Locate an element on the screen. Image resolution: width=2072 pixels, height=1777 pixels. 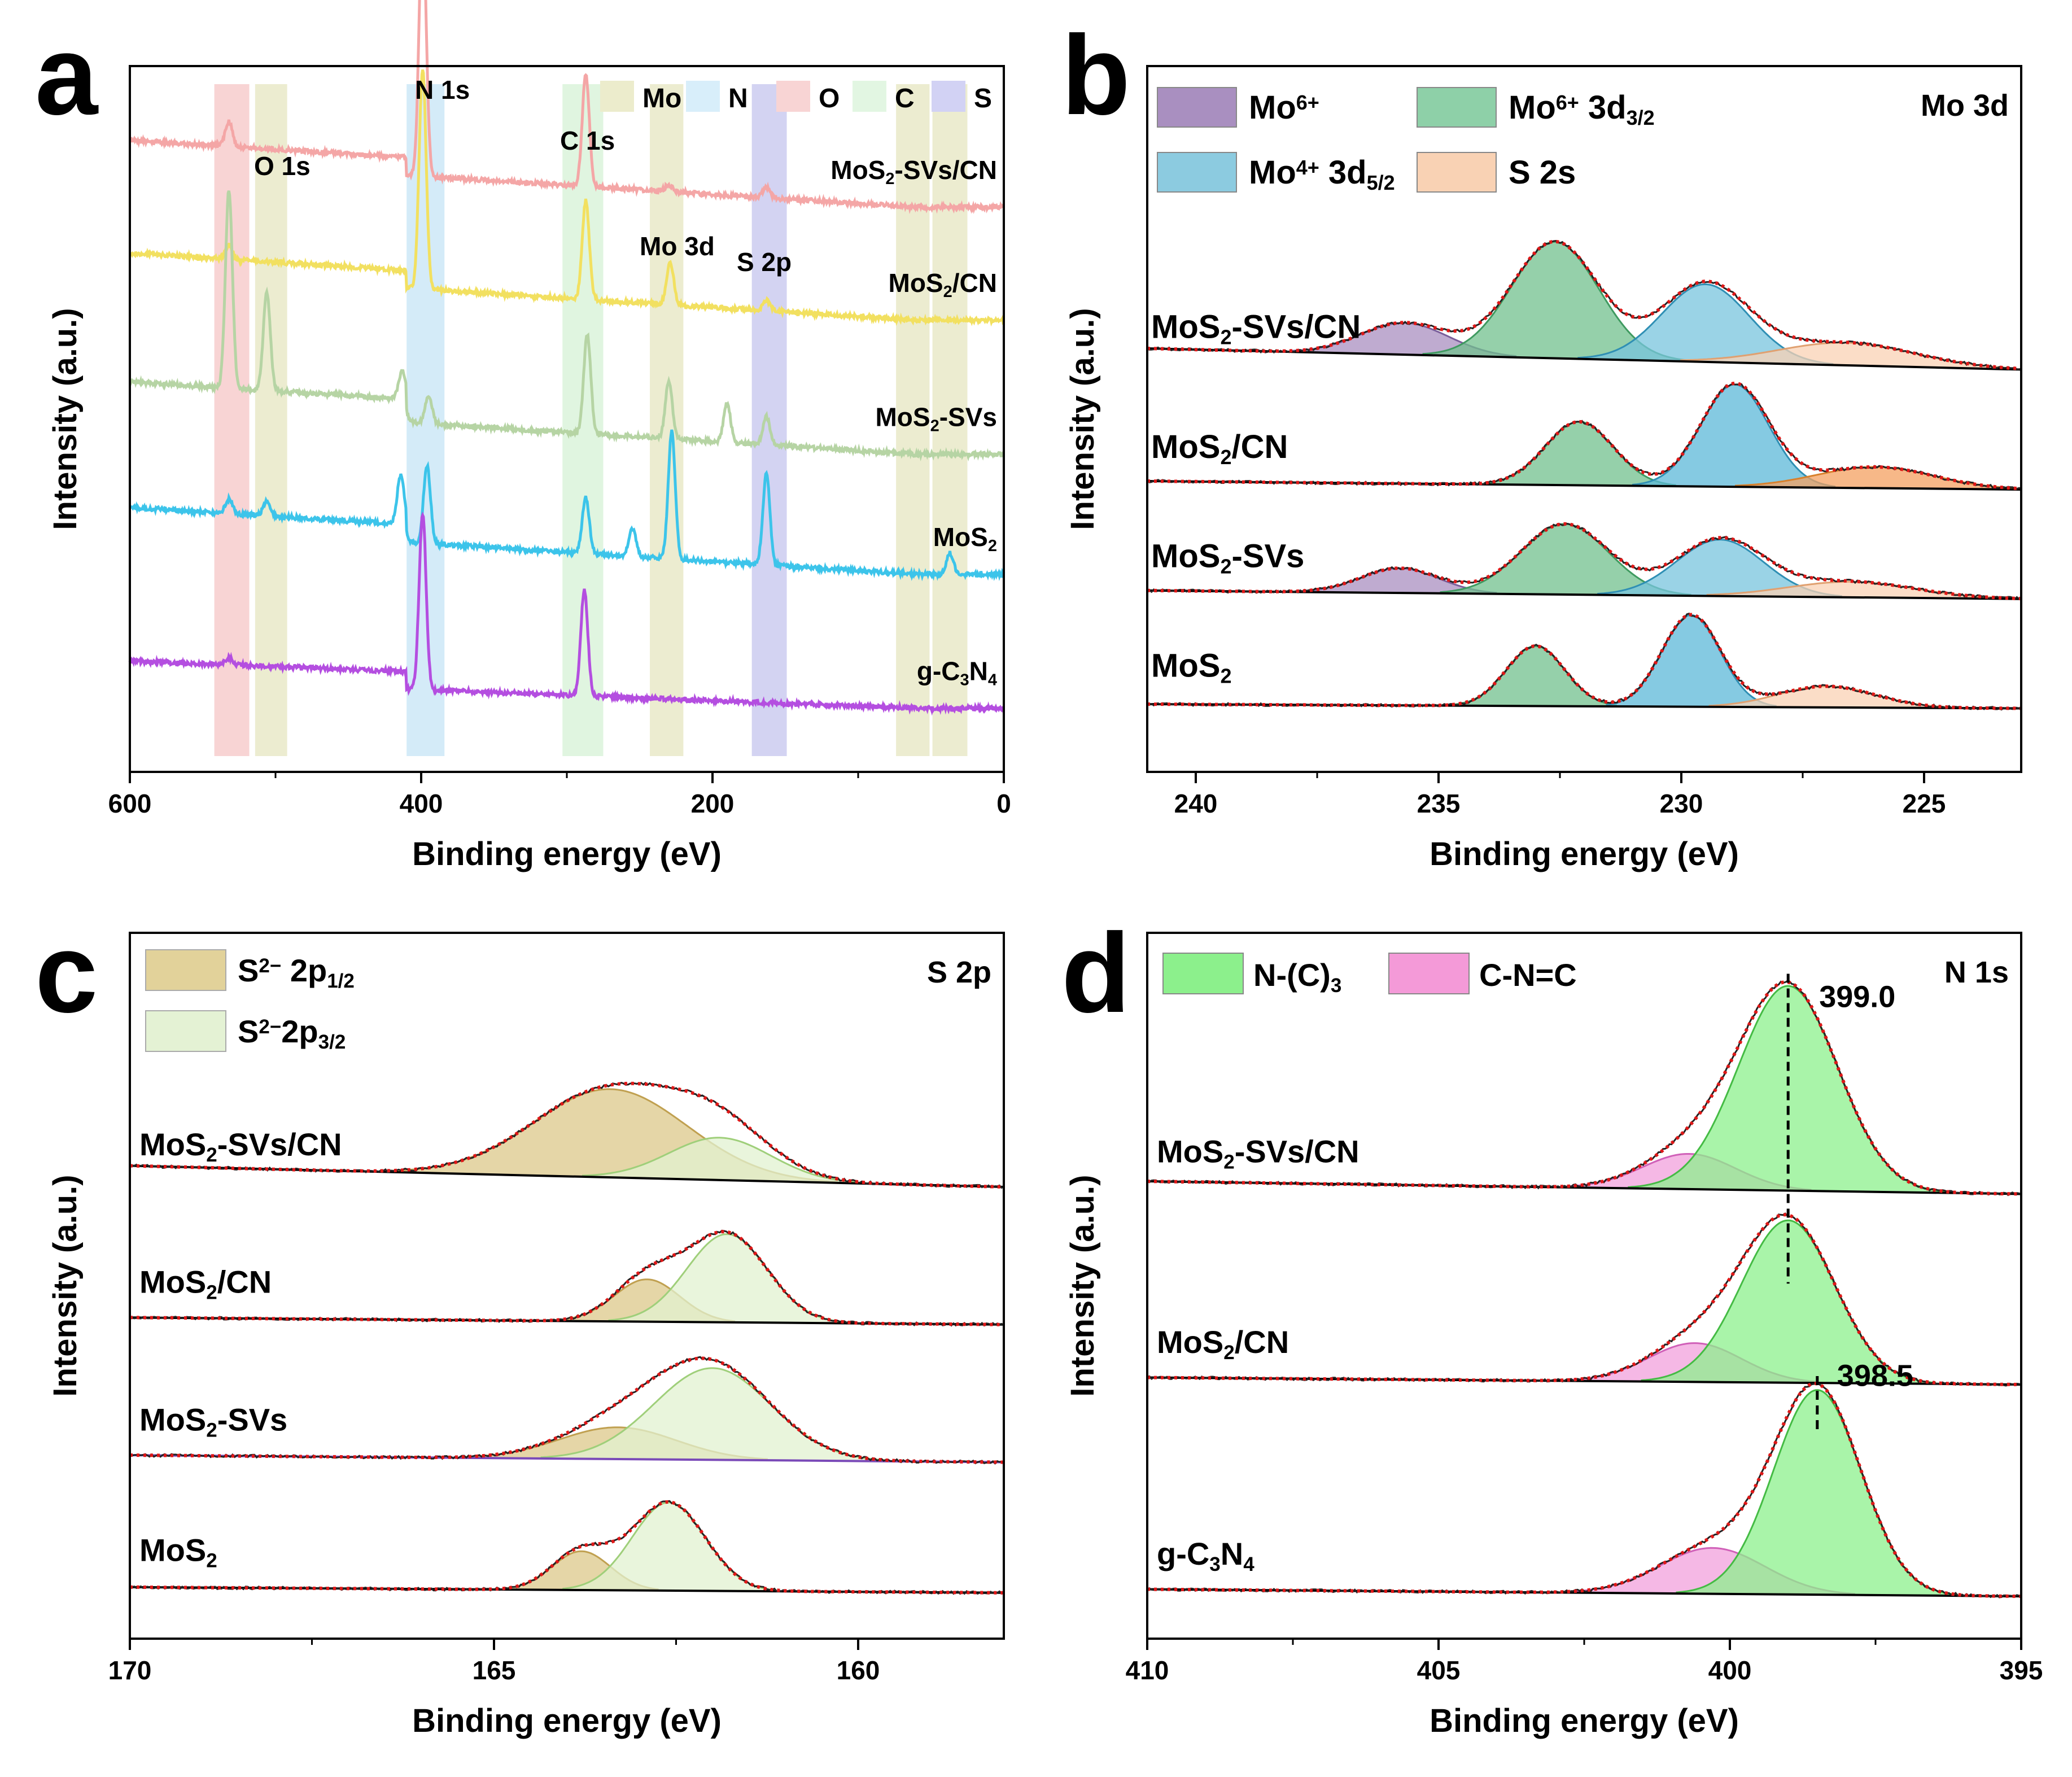
panel-letter-c: c is located at coordinates (66, 973).